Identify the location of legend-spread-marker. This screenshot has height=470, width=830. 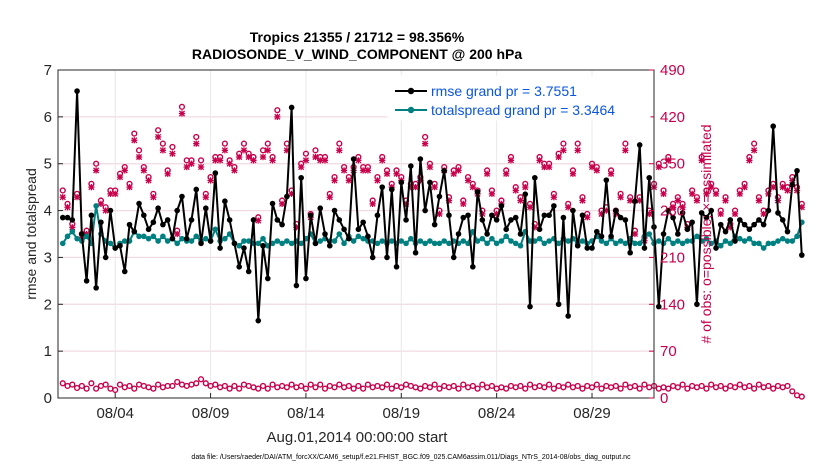
(411, 110).